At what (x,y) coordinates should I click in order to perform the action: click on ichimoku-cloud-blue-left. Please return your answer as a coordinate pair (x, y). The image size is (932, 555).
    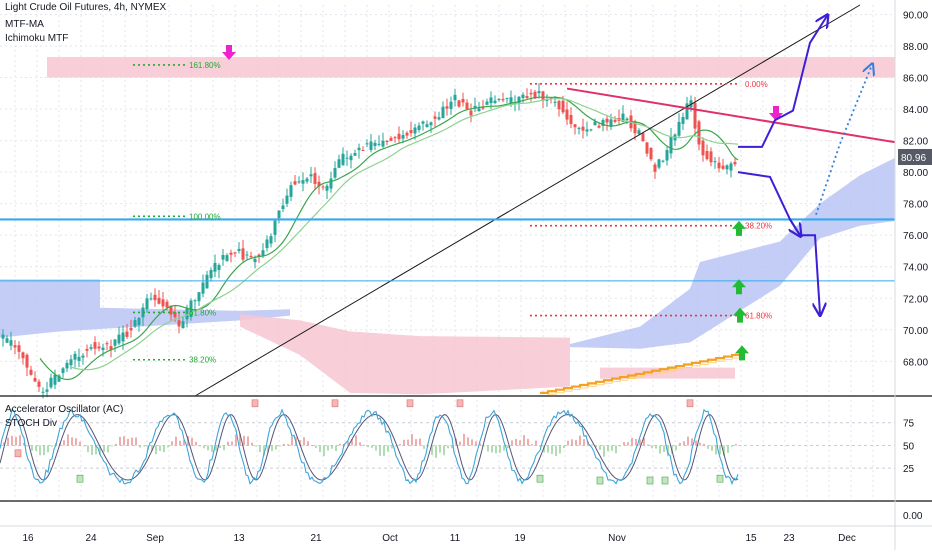
    Looking at the image, I should click on (145, 308).